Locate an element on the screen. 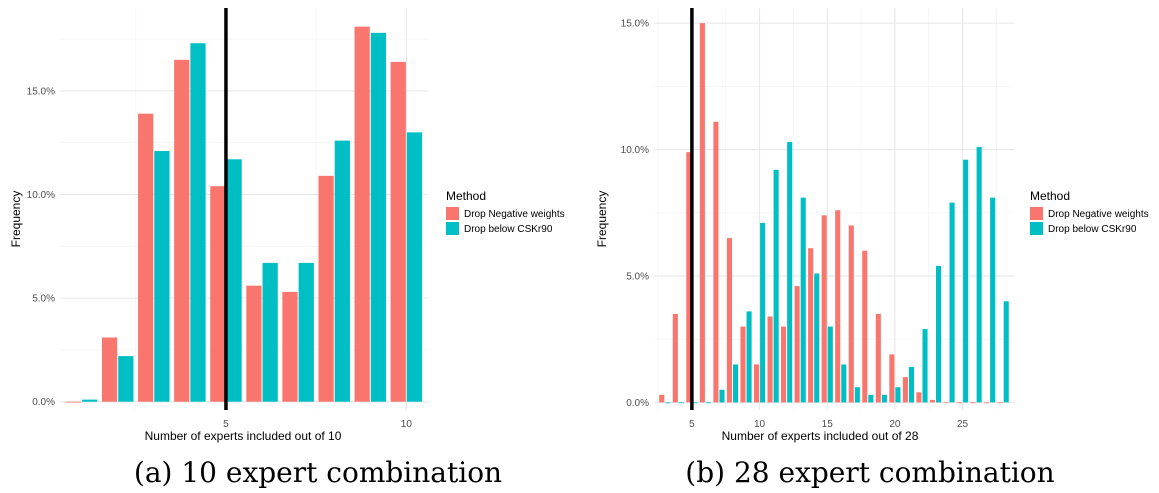 The height and width of the screenshot is (493, 1159). x-tick-label: 20 is located at coordinates (895, 424).